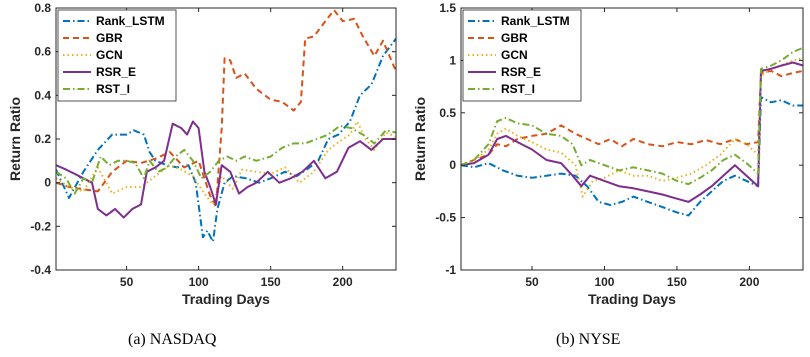 This screenshot has height=357, width=810. I want to click on series-line-rsr-e, so click(226, 169).